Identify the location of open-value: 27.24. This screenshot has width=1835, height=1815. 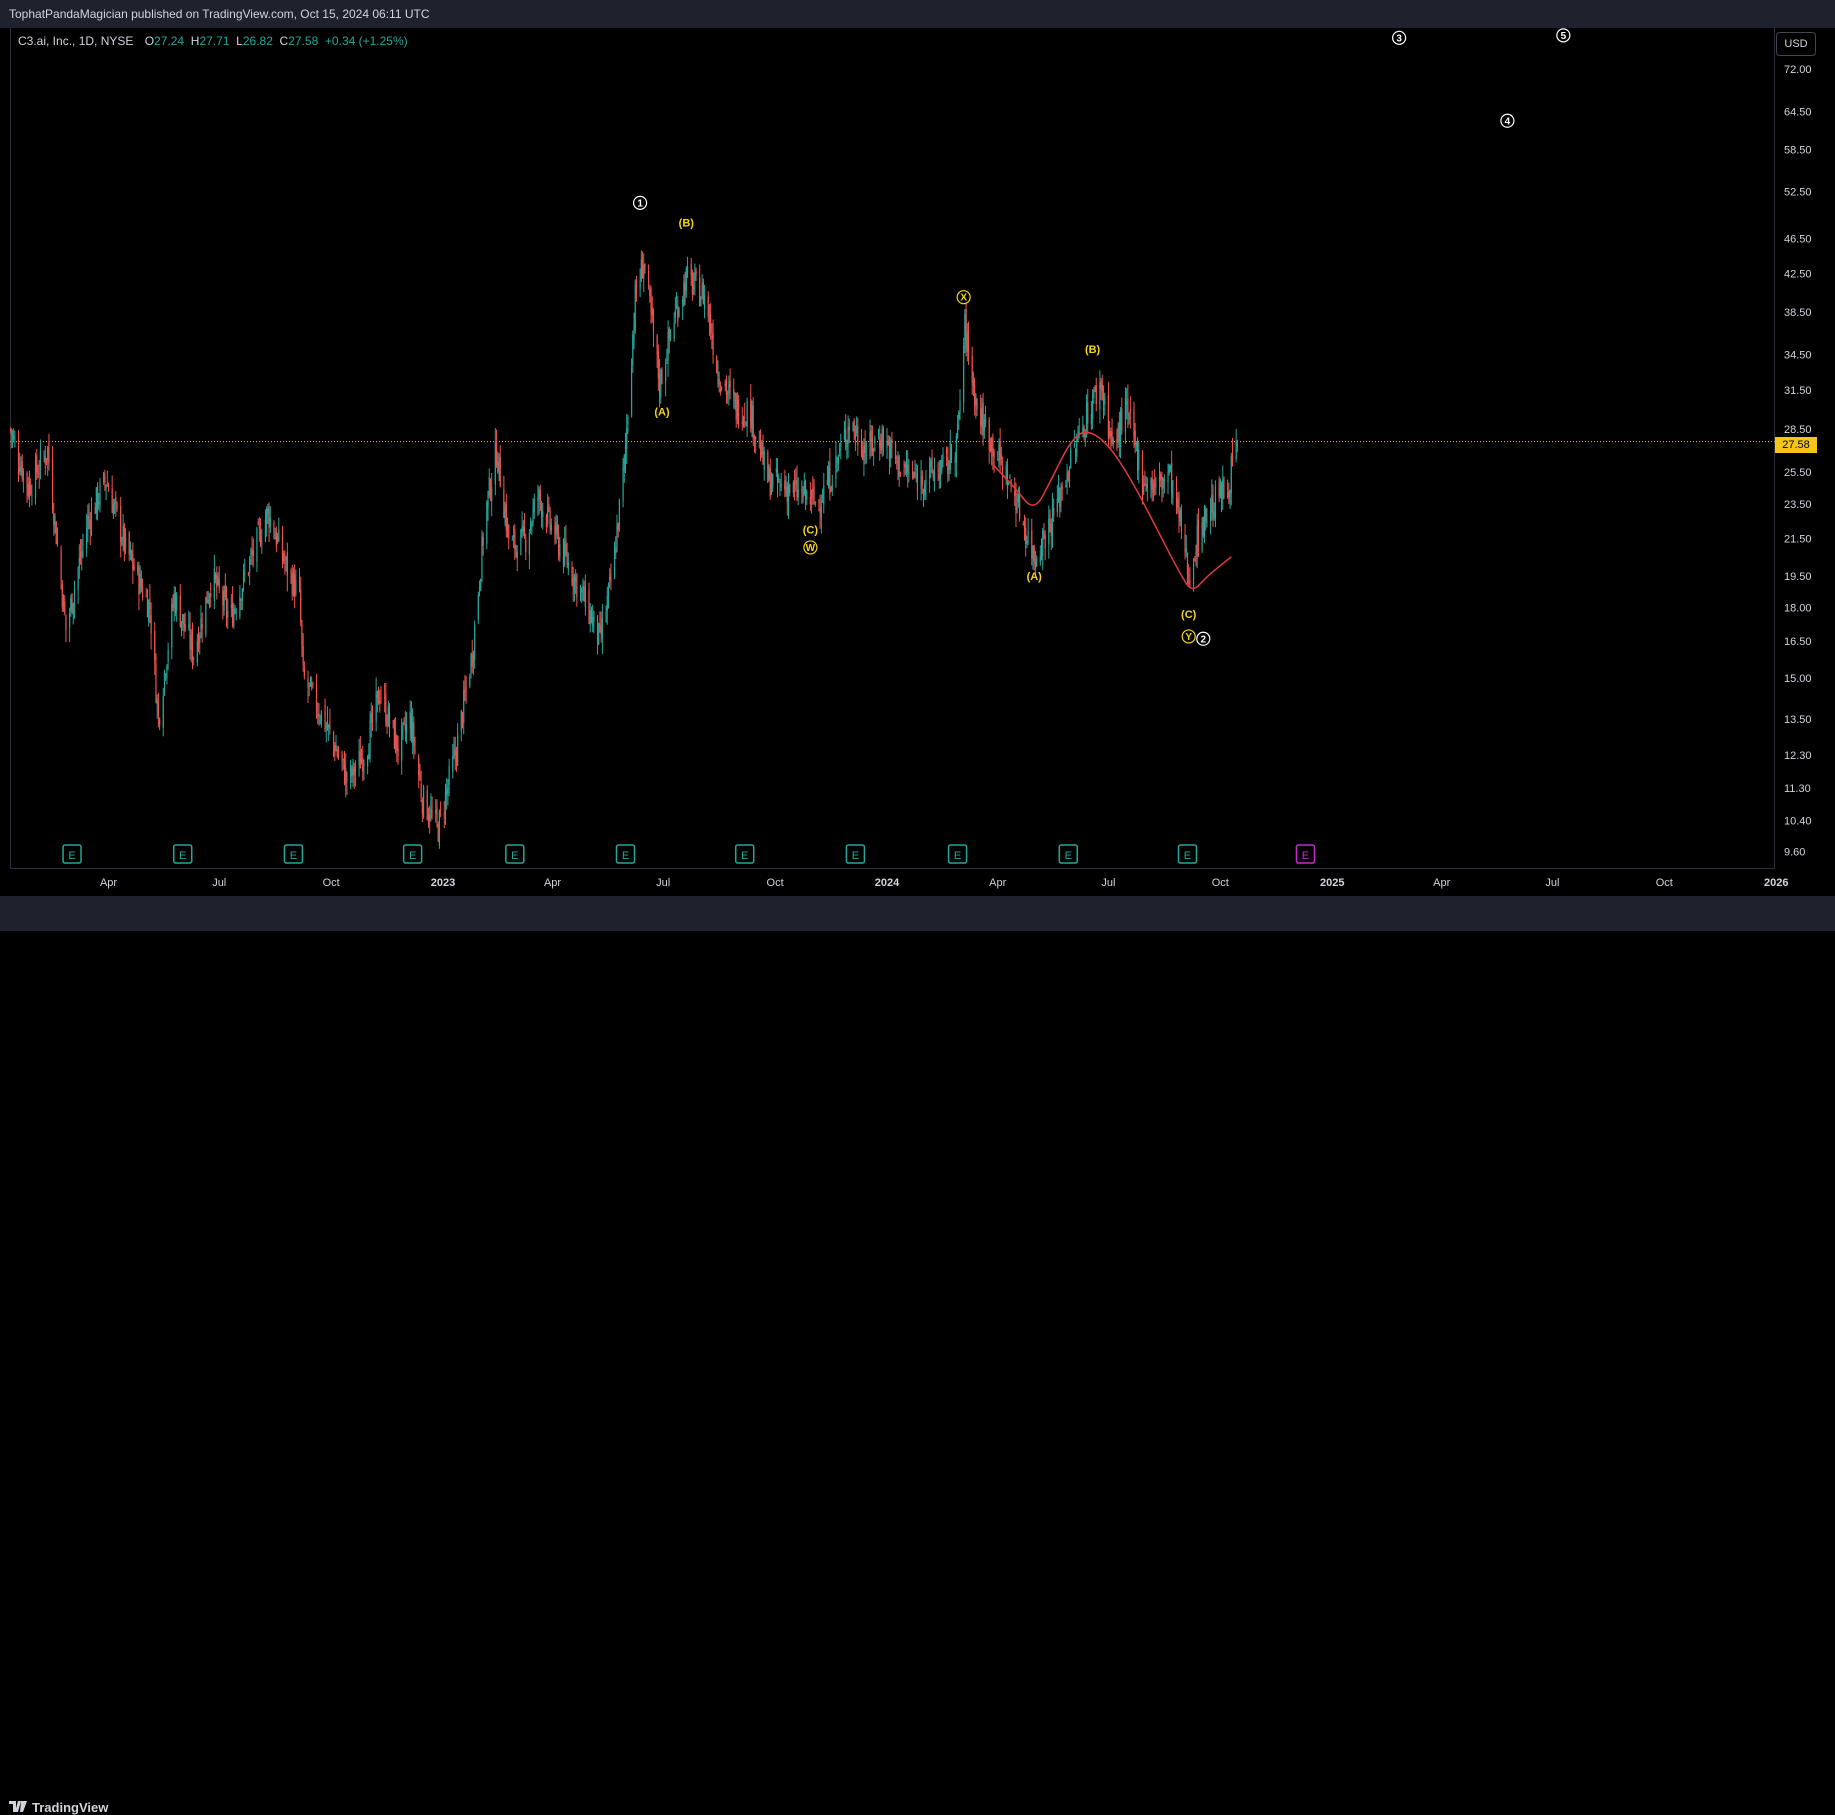
(169, 41).